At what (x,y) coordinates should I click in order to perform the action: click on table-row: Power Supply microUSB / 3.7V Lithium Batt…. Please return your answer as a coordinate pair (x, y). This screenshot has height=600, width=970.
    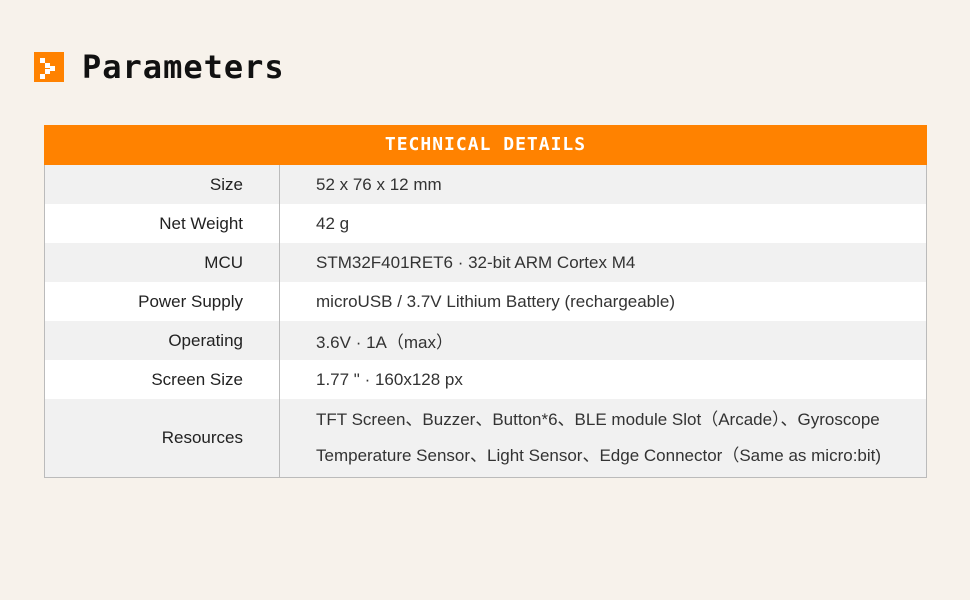
    Looking at the image, I should click on (485, 301).